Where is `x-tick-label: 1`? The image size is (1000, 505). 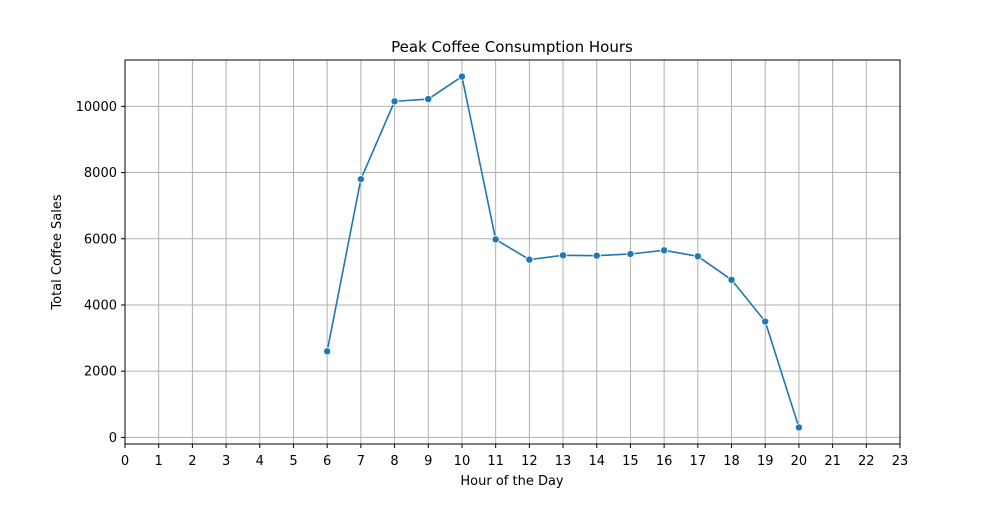 x-tick-label: 1 is located at coordinates (159, 461).